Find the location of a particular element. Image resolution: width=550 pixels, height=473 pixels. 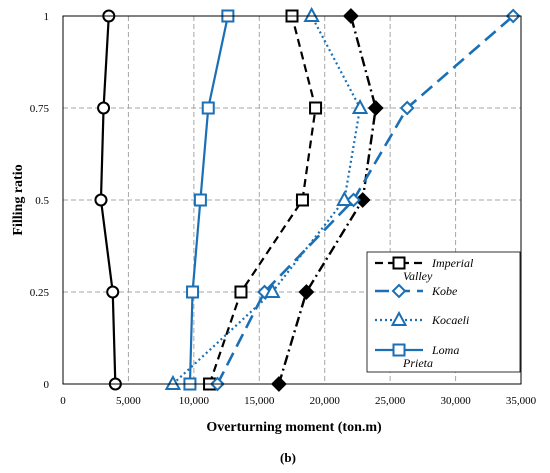

y-tick-labels: 0 0.25 0.5 0.75 1 is located at coordinates (40, 201).